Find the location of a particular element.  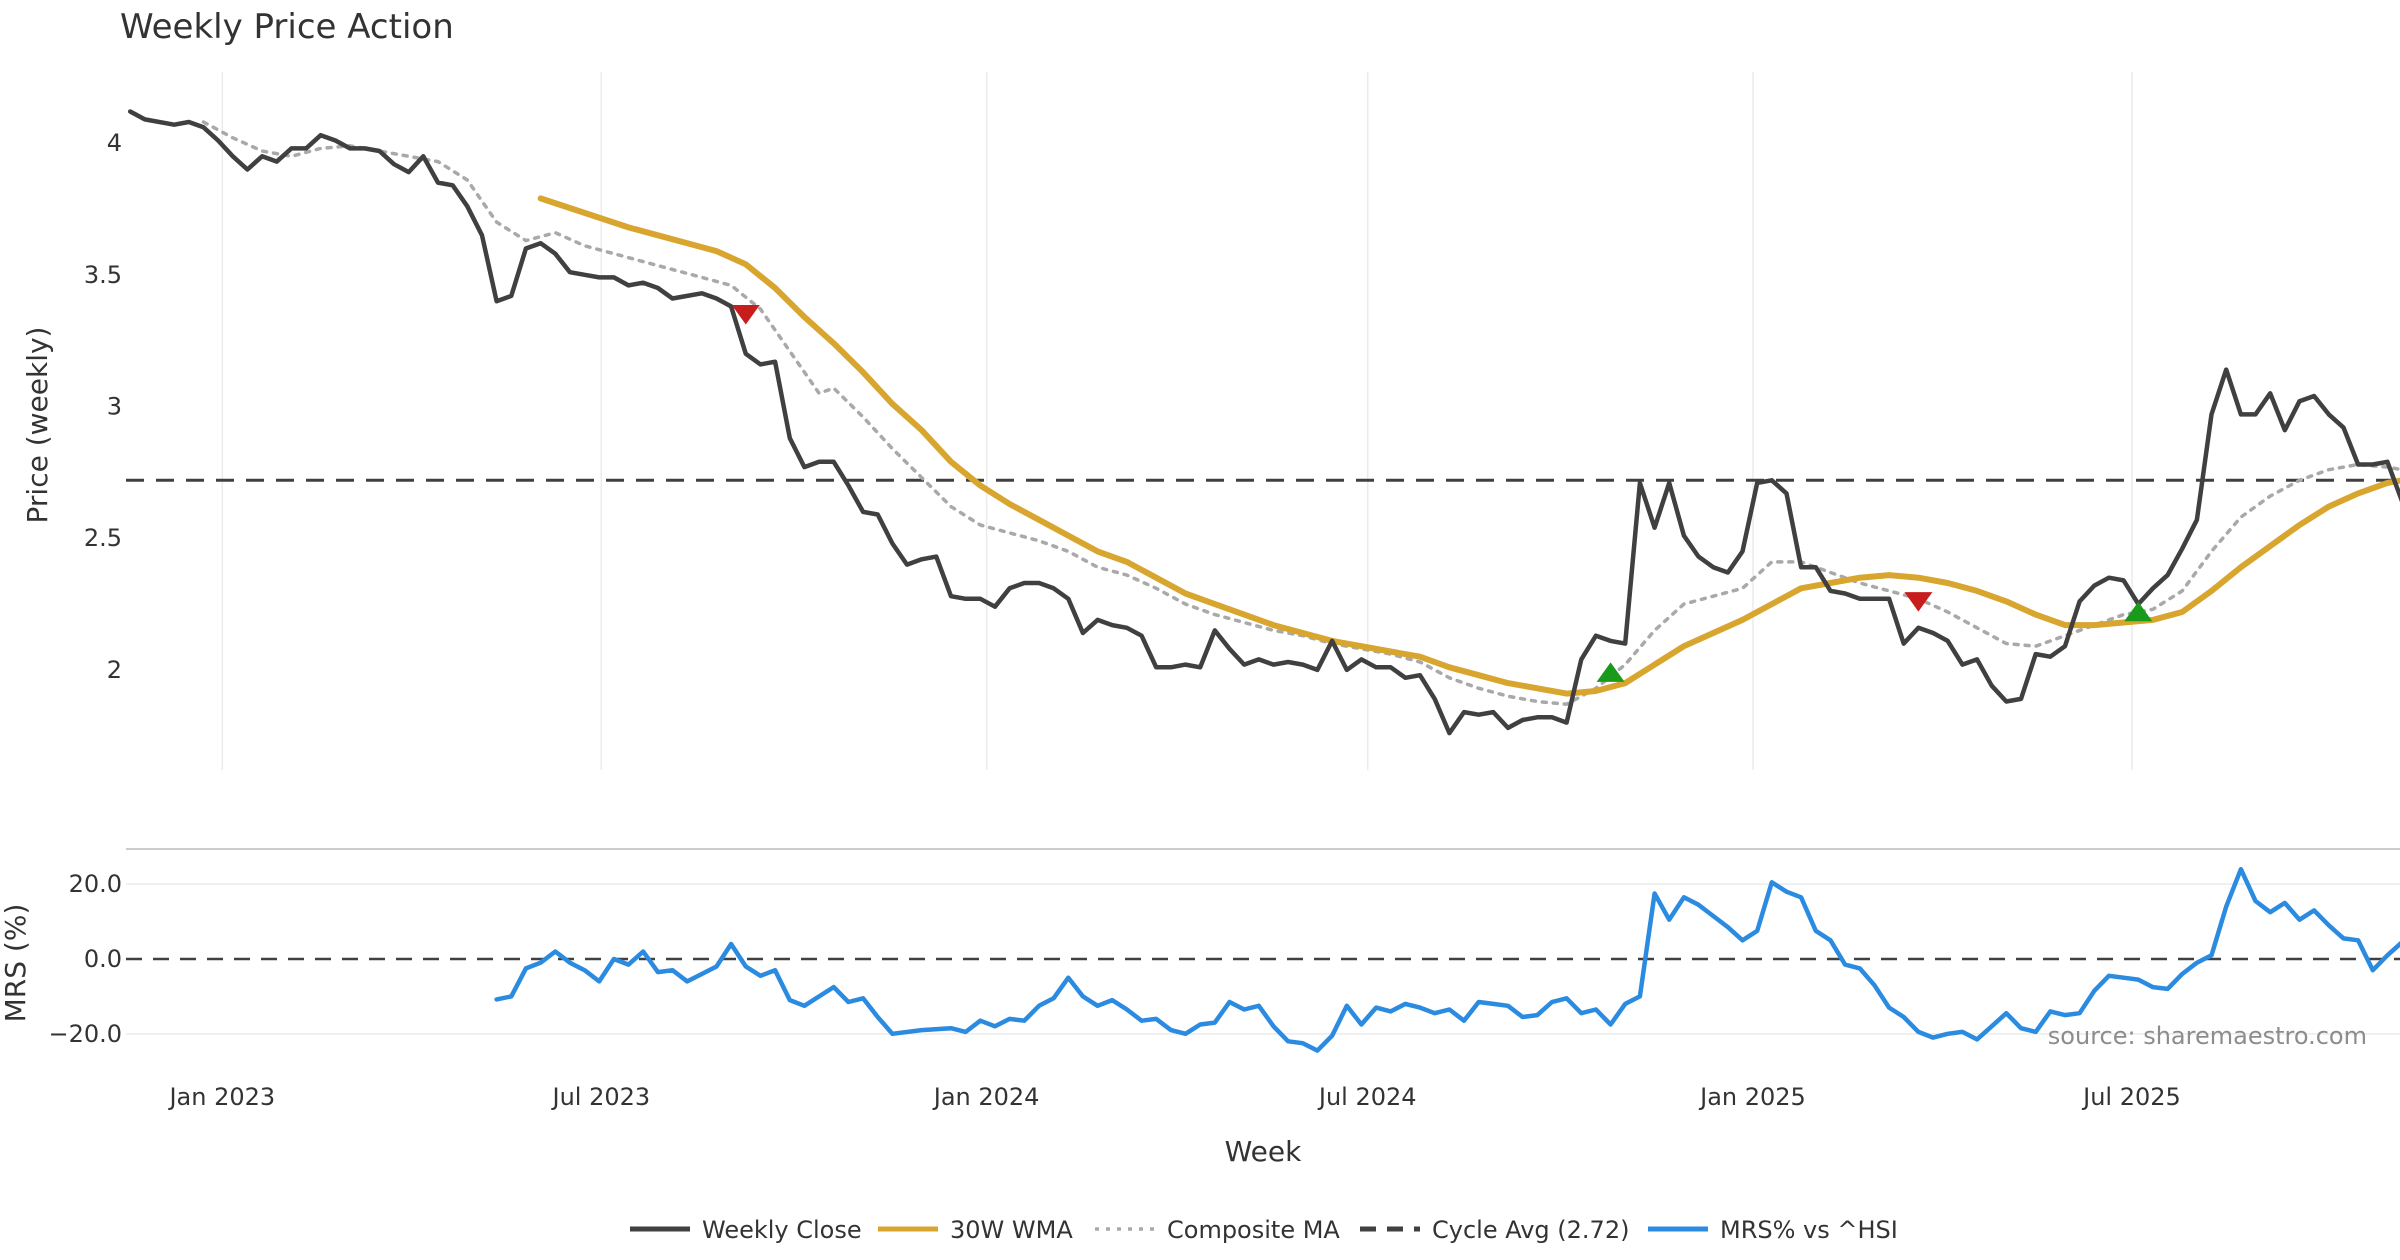

price-y-tick-label: 3.5 is located at coordinates (103, 275).